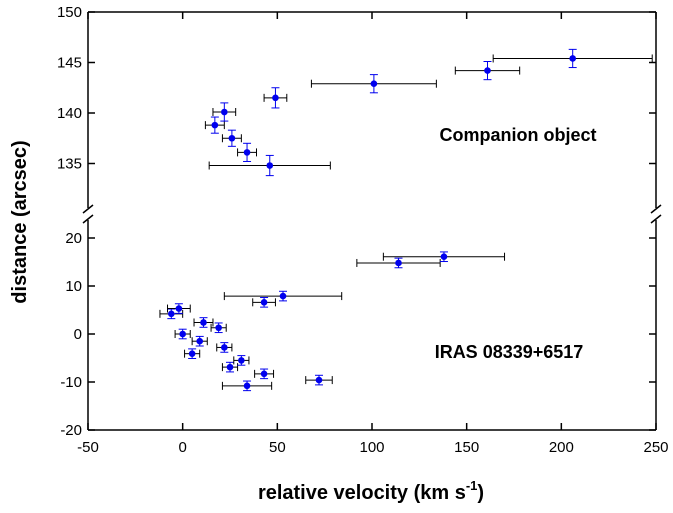 Image resolution: width=673 pixels, height=513 pixels. Describe the element at coordinates (518, 135) in the screenshot. I see `annotation-companion: Companion object` at that location.